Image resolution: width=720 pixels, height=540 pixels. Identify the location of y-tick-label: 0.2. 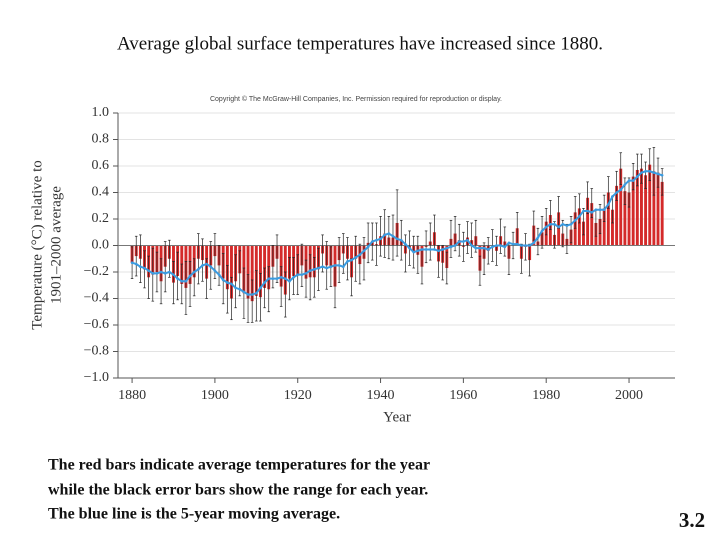
(101, 218).